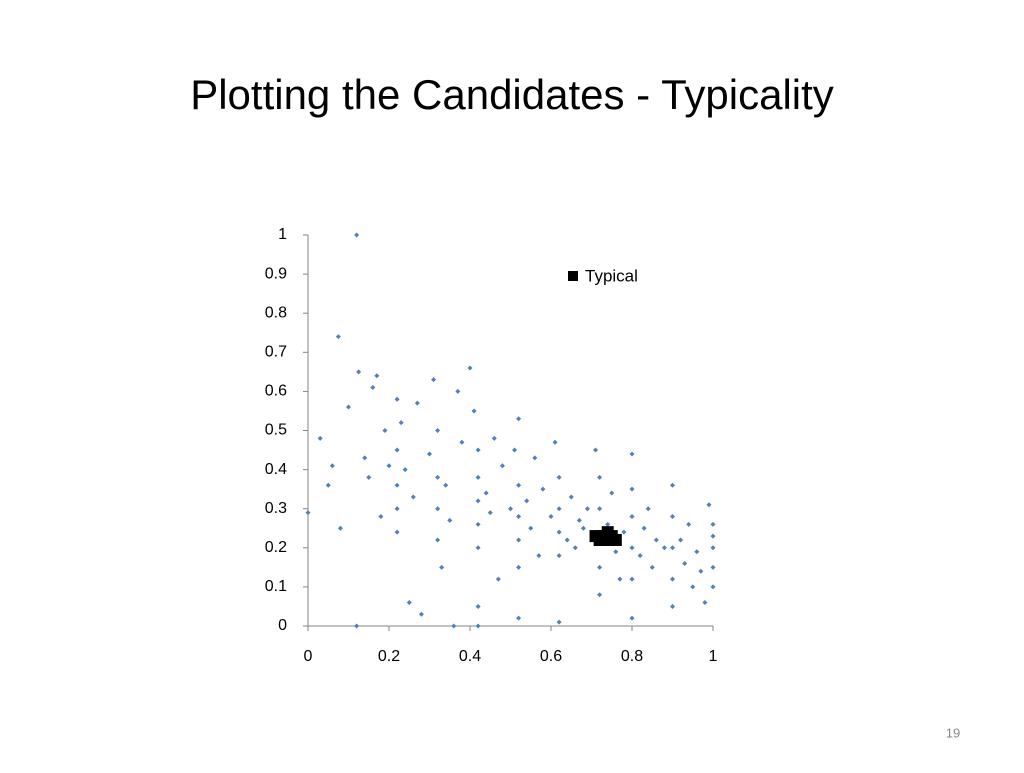  I want to click on y-tick-label: 0.7, so click(276, 352).